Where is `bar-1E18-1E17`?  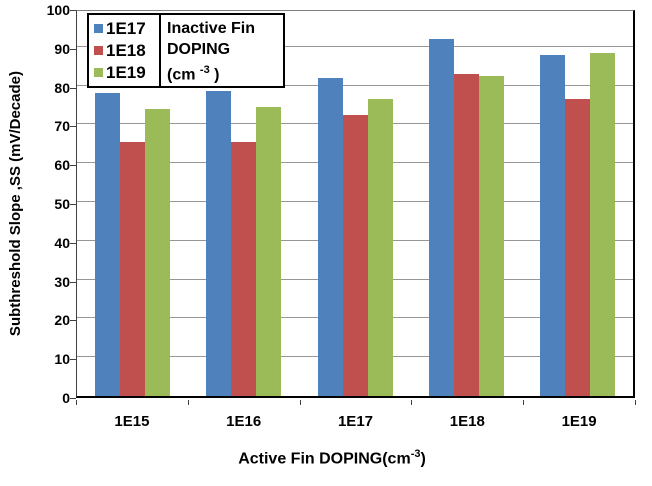
bar-1E18-1E17 is located at coordinates (355, 255).